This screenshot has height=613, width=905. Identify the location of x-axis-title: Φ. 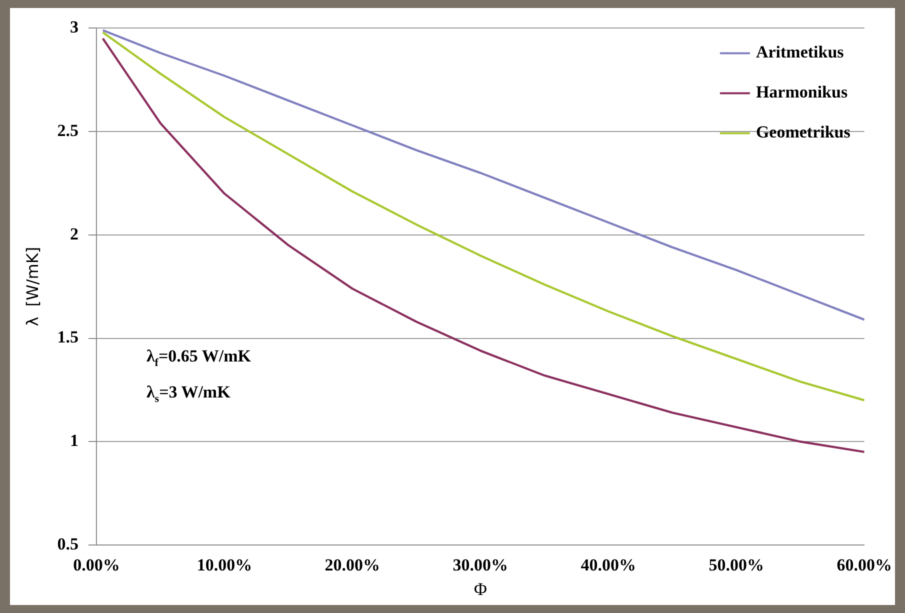
(480, 588).